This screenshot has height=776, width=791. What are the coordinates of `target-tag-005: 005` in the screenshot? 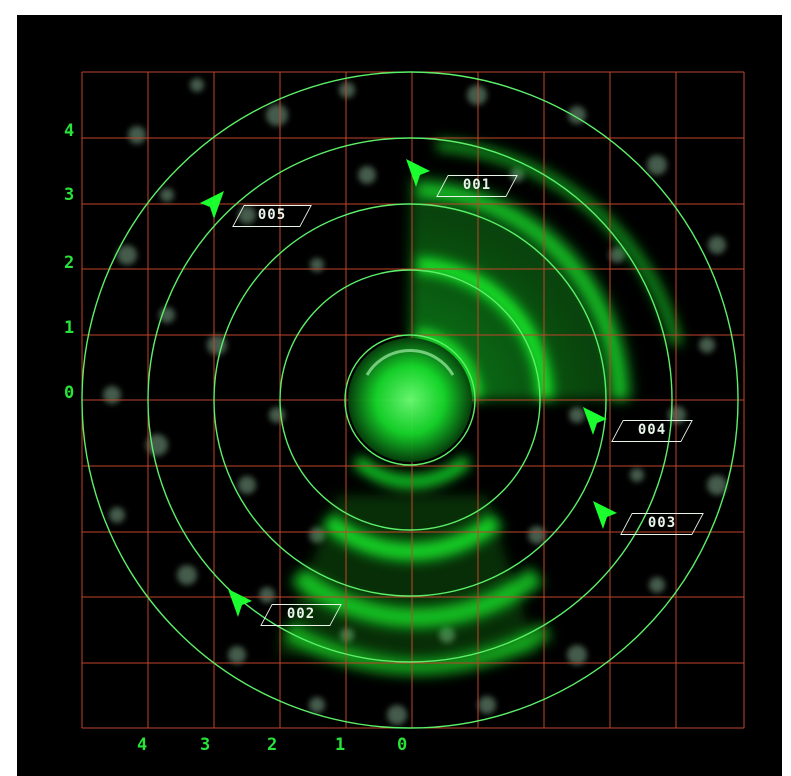 It's located at (272, 216).